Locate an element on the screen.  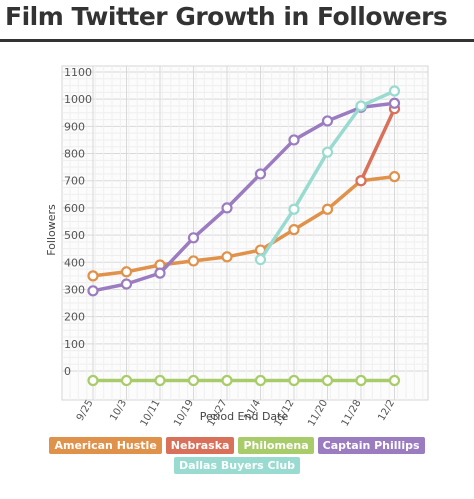
series-line-american-hustle is located at coordinates (244, 226).